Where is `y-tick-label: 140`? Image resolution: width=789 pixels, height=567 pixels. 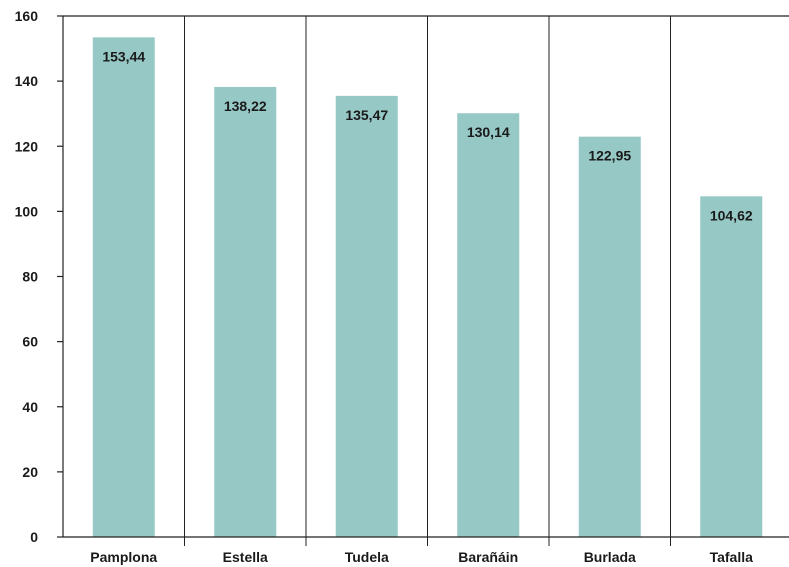 y-tick-label: 140 is located at coordinates (27, 81).